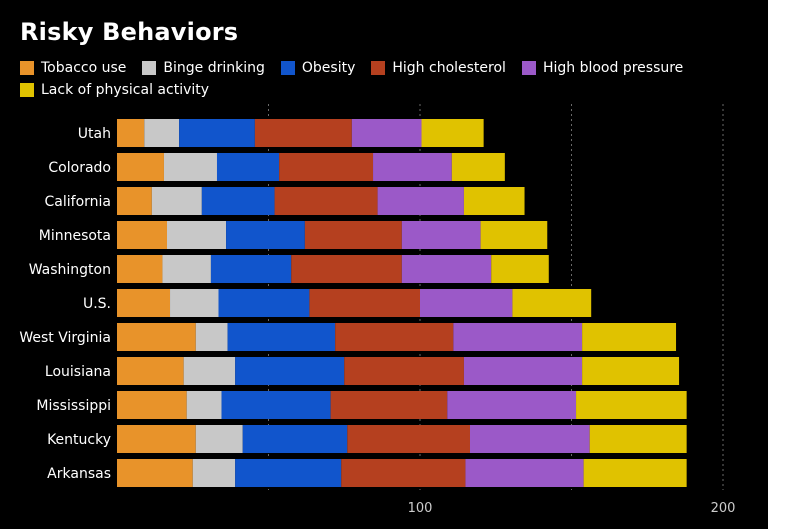 This screenshot has width=800, height=529. I want to click on chart-title: Risky Behaviors, so click(129, 32).